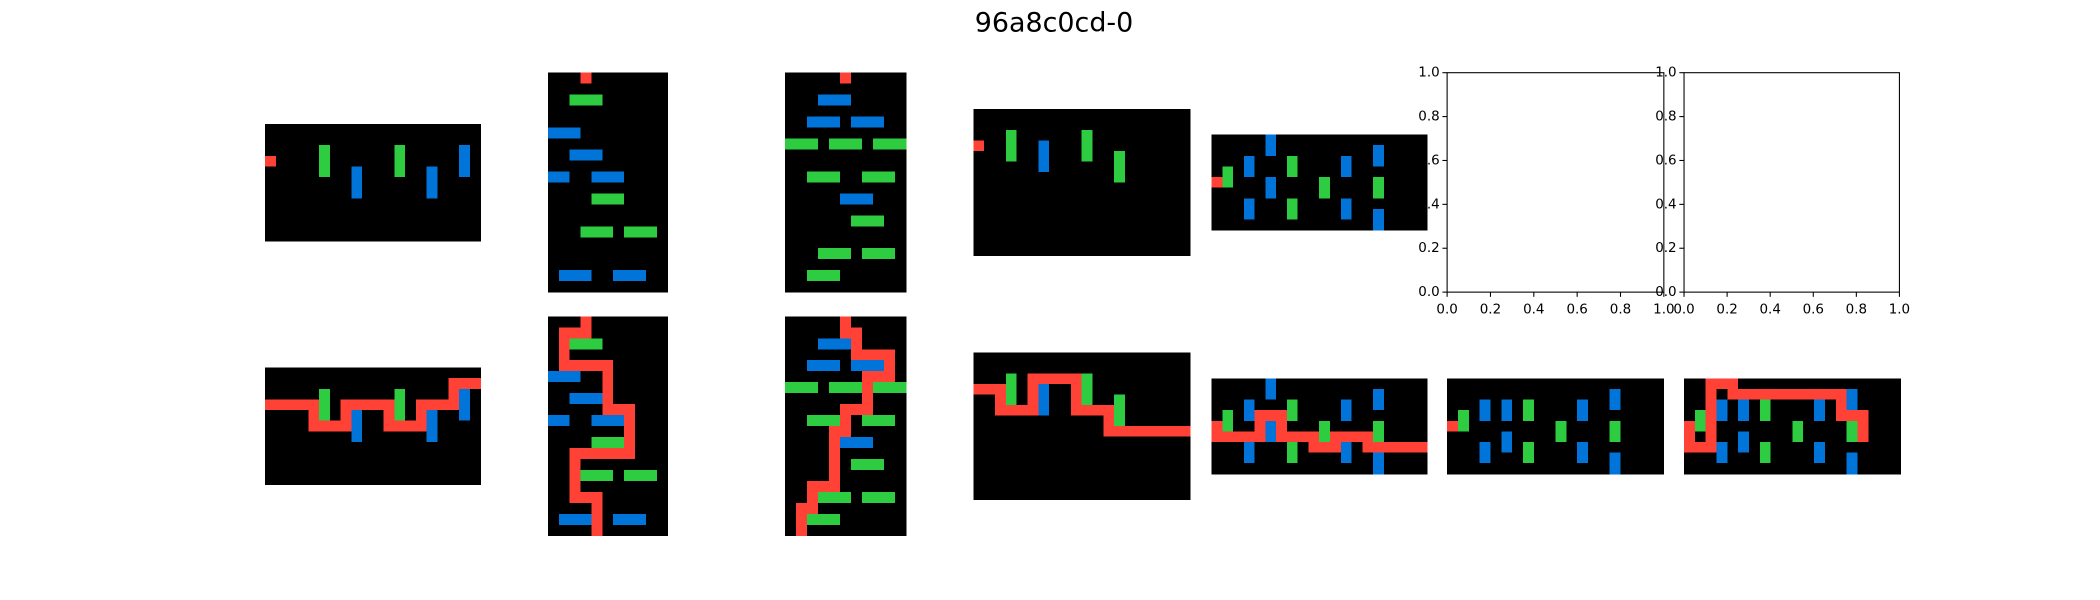 The image size is (2100, 600). I want to click on y-tick-label: 0.4, so click(1428, 204).